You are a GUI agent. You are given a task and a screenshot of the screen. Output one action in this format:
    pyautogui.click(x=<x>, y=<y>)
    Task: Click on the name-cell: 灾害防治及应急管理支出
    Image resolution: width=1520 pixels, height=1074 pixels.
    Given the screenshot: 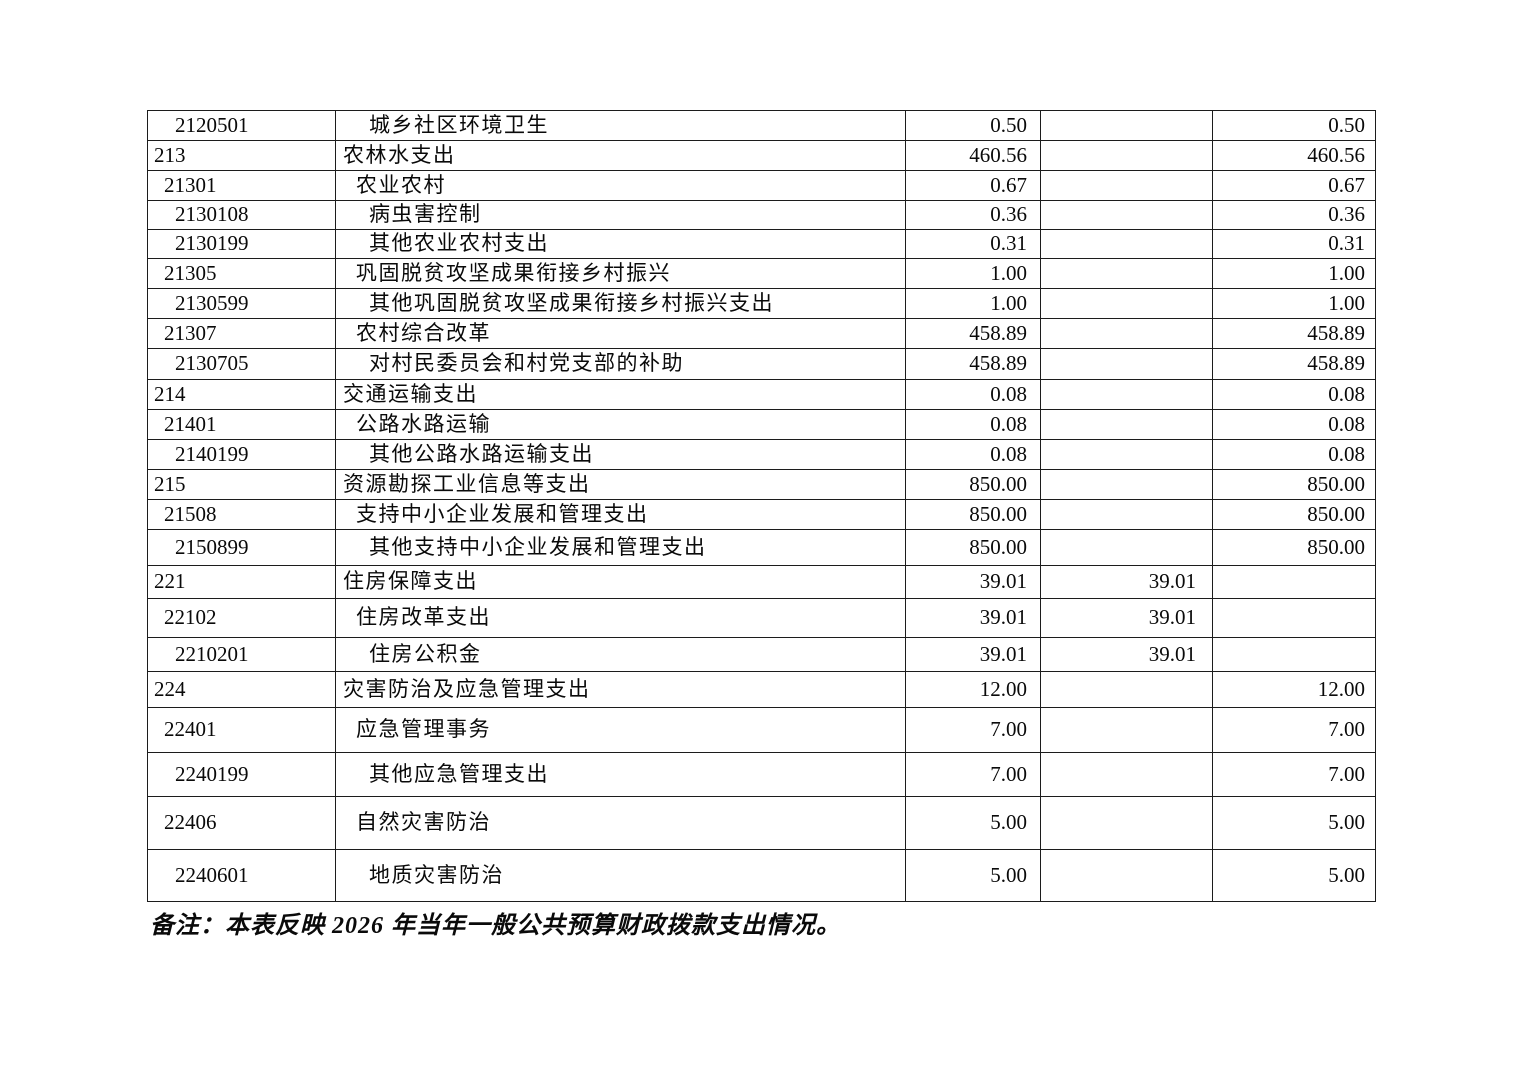 What is the action you would take?
    pyautogui.click(x=620, y=689)
    